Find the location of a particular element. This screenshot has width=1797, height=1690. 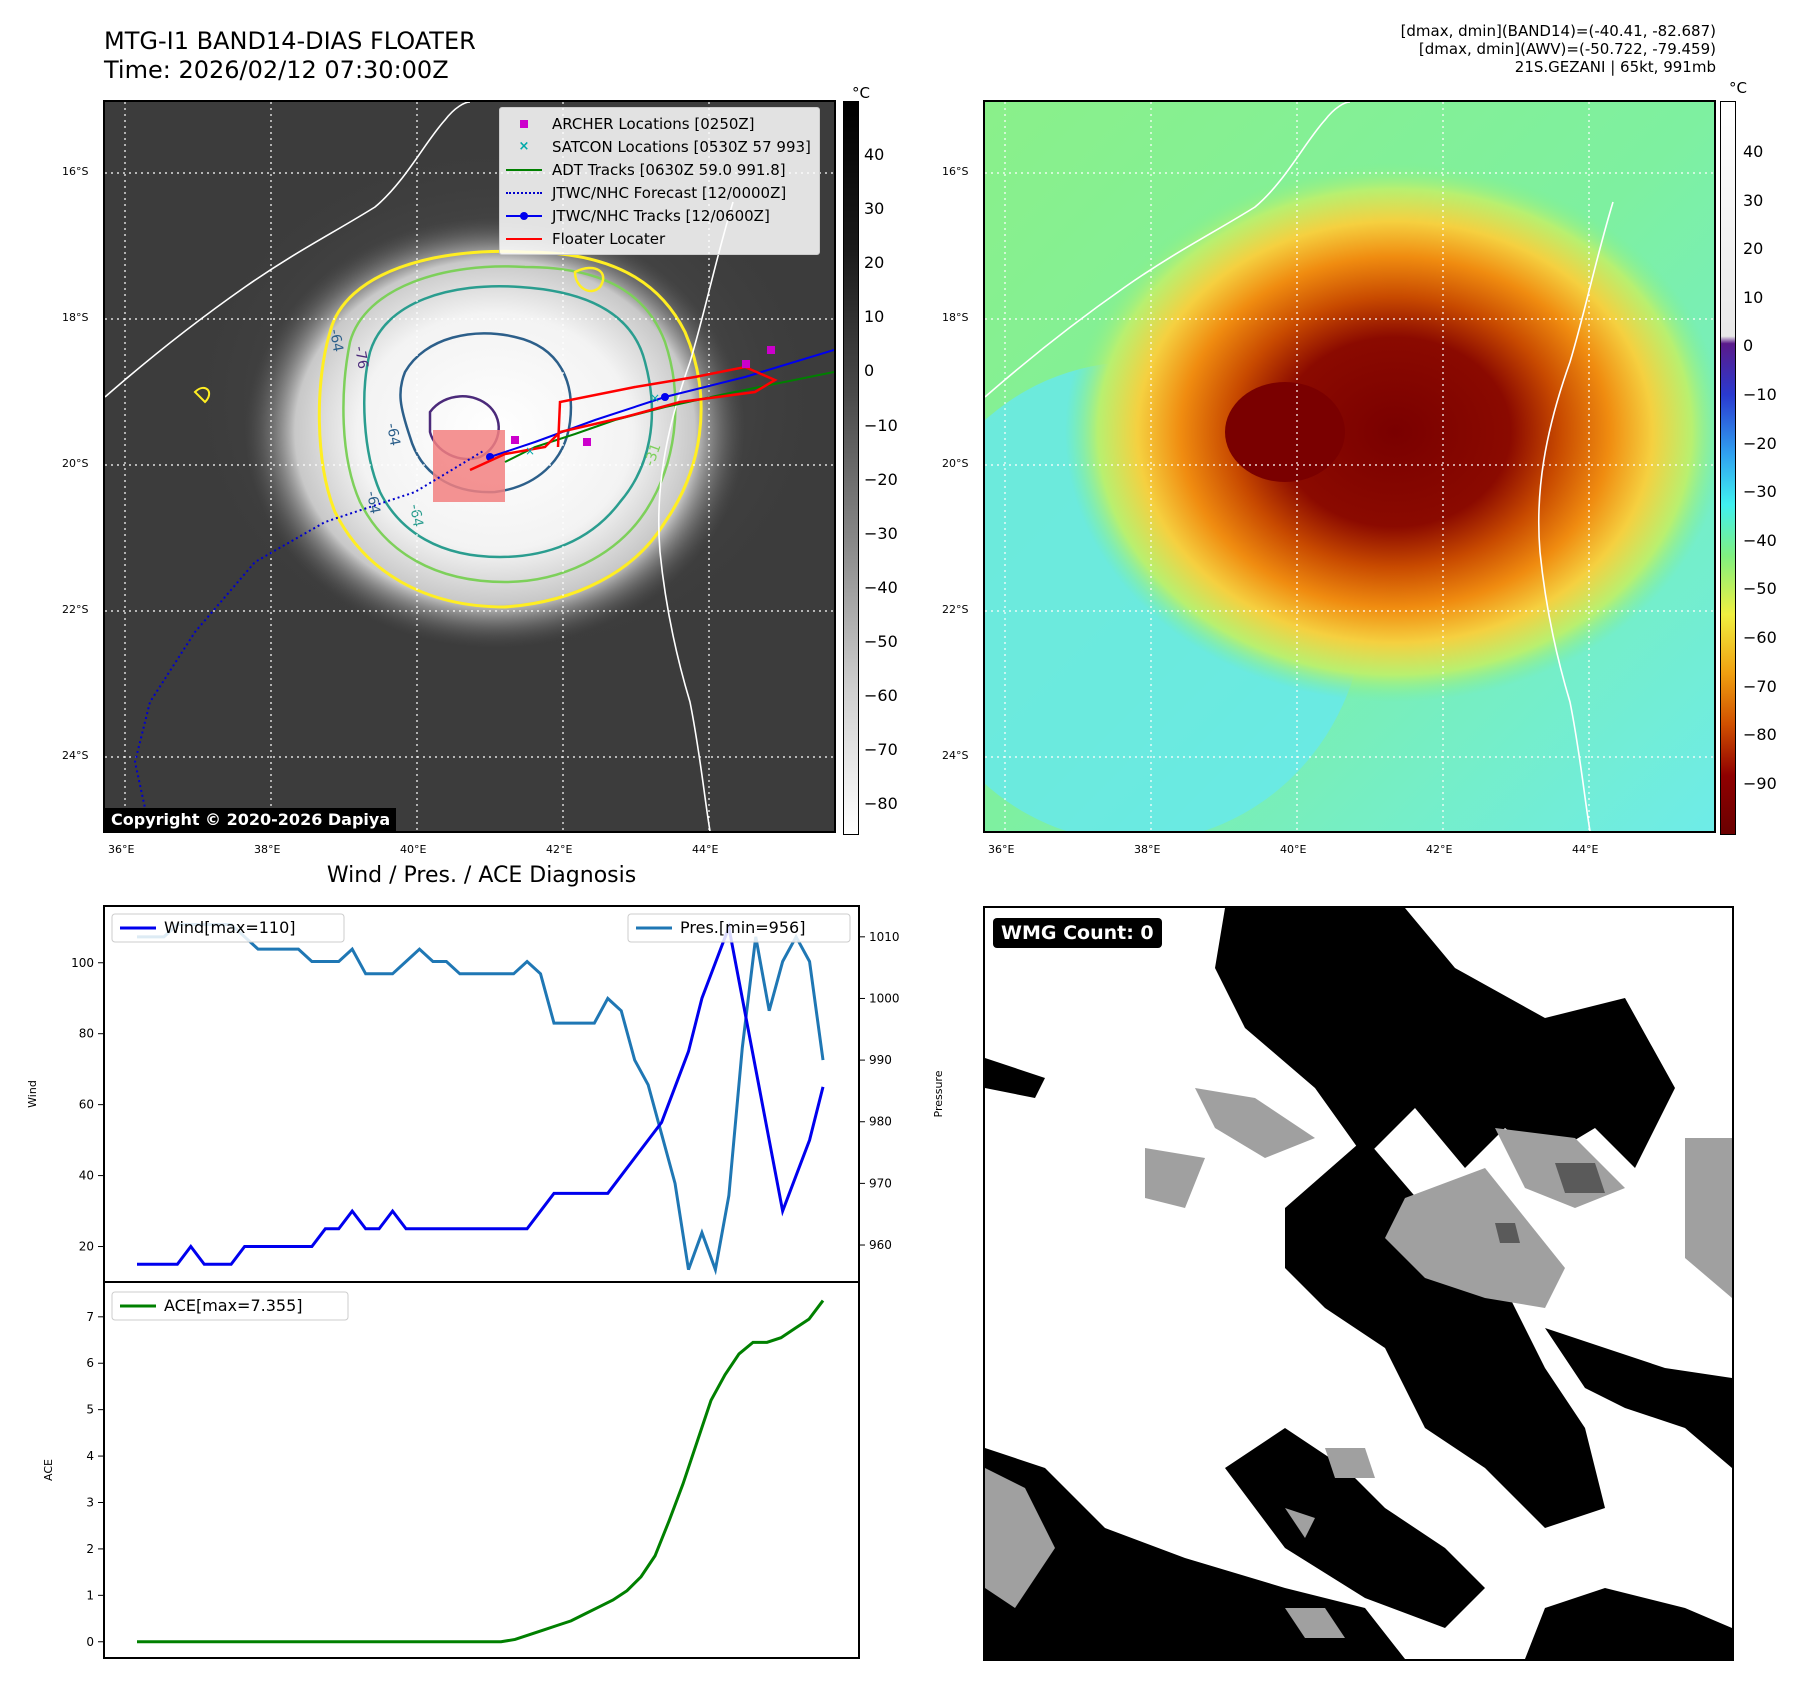

colorbar-right-unit: °C is located at coordinates (1738, 88).